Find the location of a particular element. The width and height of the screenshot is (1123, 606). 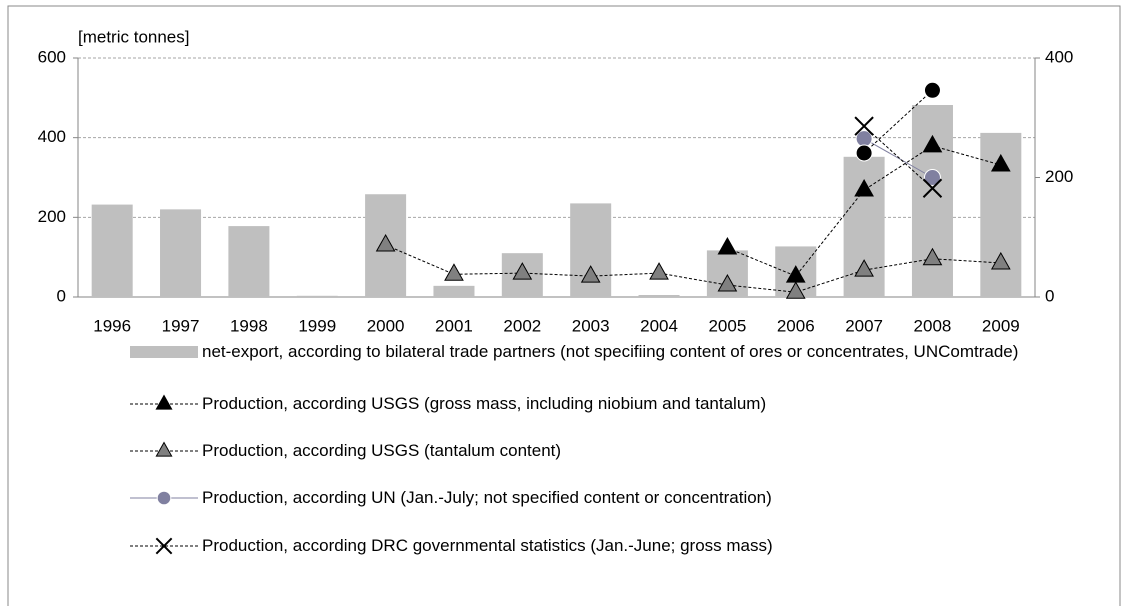

y-axis-label: [metric tonnes] is located at coordinates (134, 36).